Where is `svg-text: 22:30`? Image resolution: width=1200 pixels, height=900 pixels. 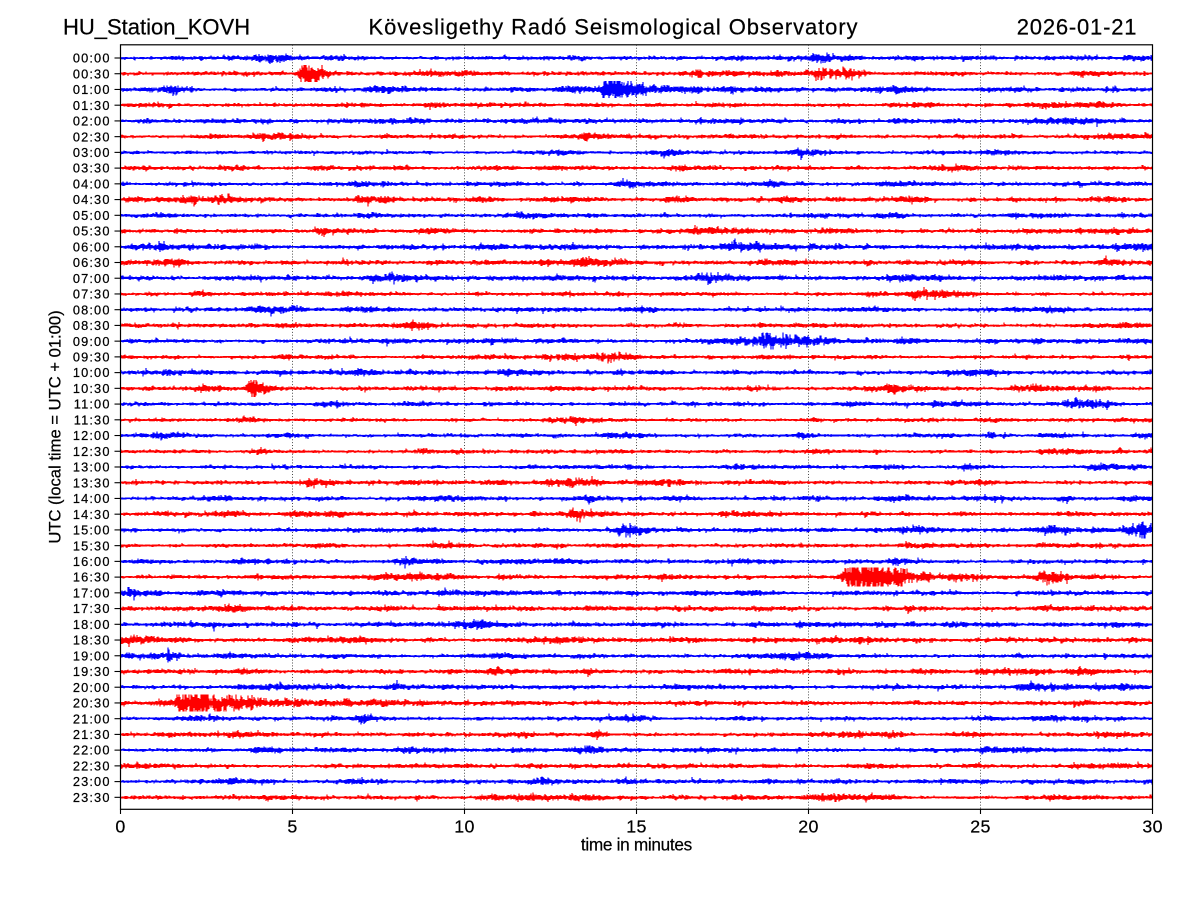 svg-text: 22:30 is located at coordinates (92, 765).